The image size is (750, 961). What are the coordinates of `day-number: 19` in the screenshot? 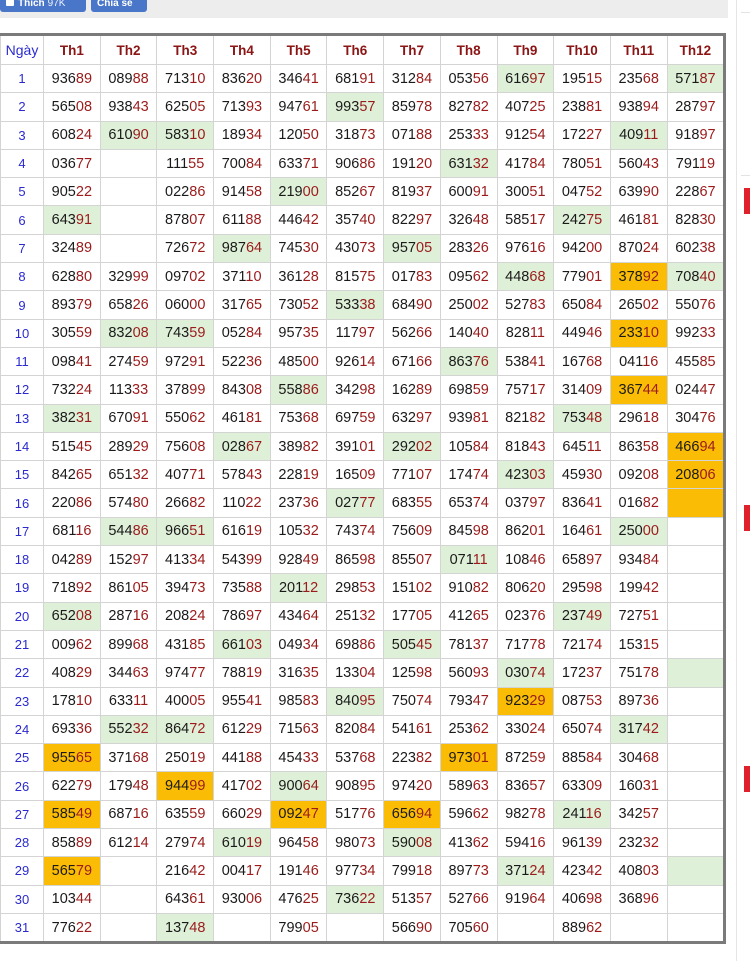 It's located at (22, 588).